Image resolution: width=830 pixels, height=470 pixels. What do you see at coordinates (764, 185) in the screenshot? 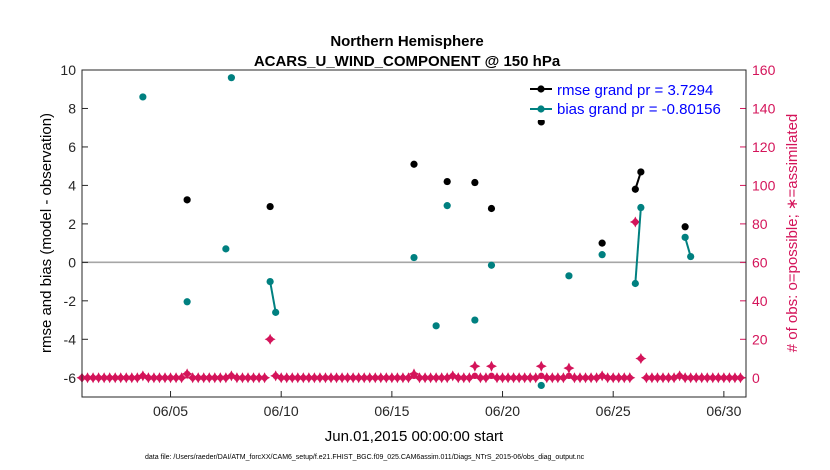
I see `right-tick-label: 100` at bounding box center [764, 185].